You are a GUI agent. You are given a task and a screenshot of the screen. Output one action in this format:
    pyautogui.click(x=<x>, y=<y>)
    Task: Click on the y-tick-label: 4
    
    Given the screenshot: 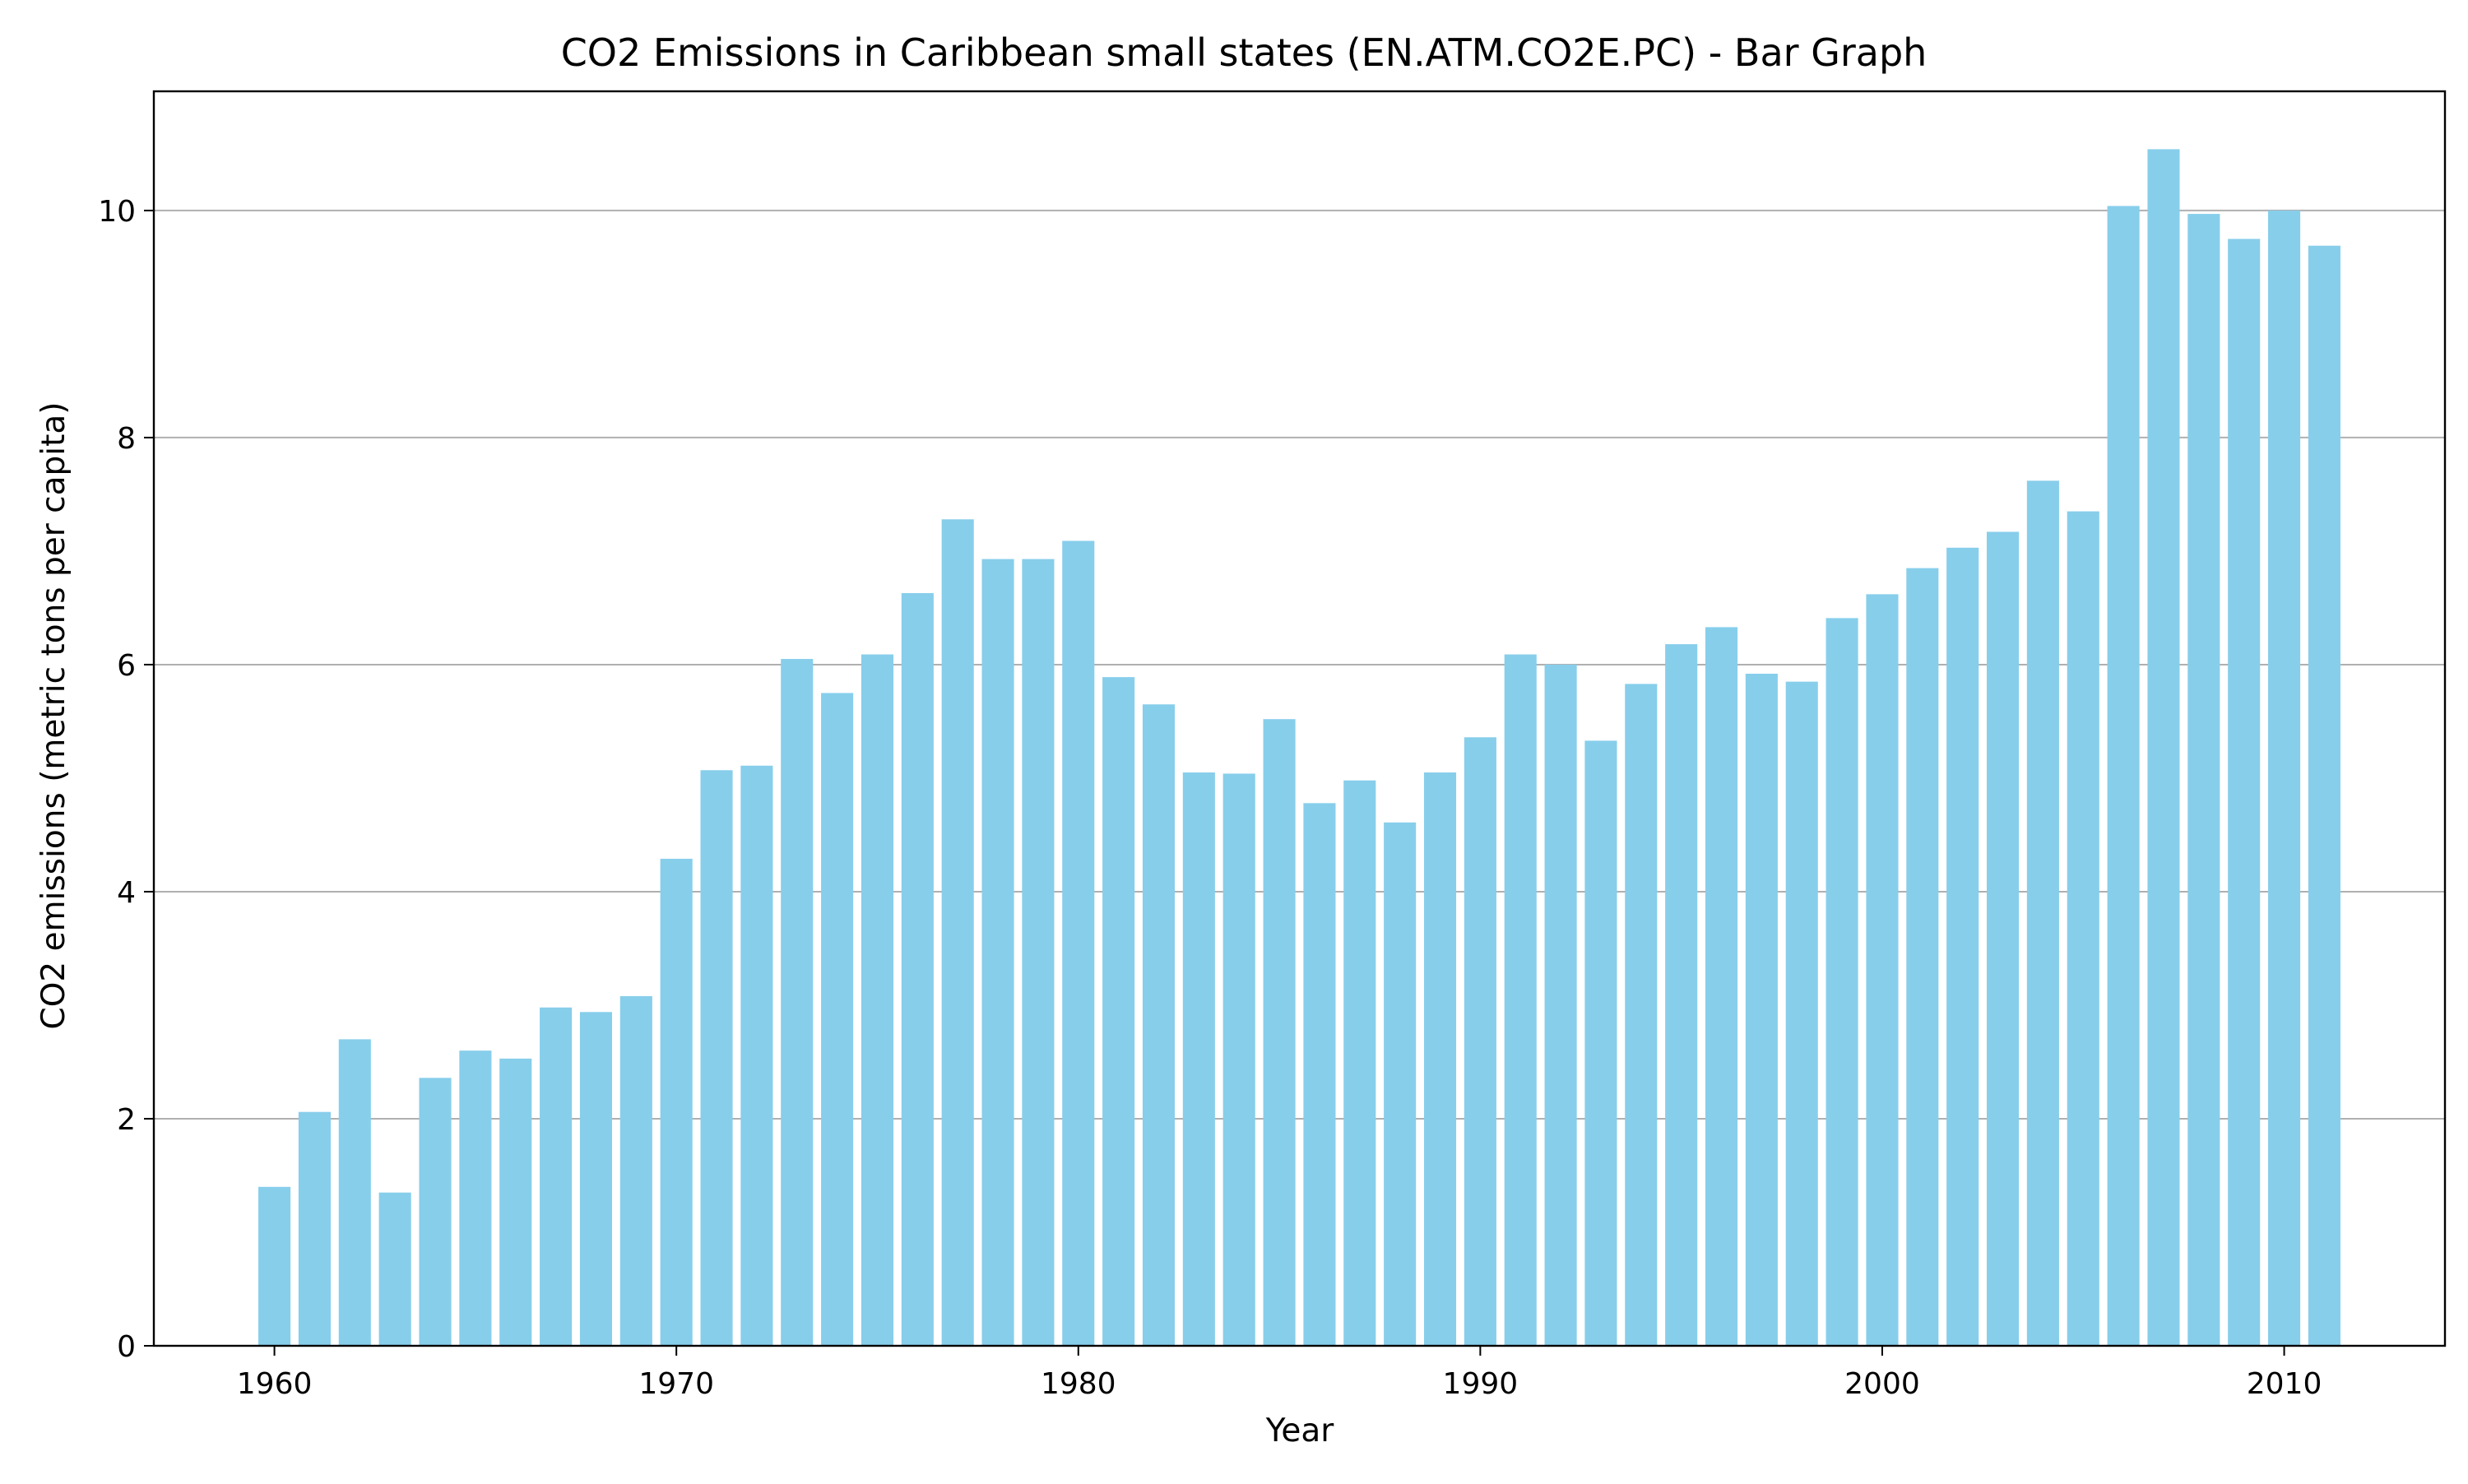 What is the action you would take?
    pyautogui.click(x=126, y=893)
    